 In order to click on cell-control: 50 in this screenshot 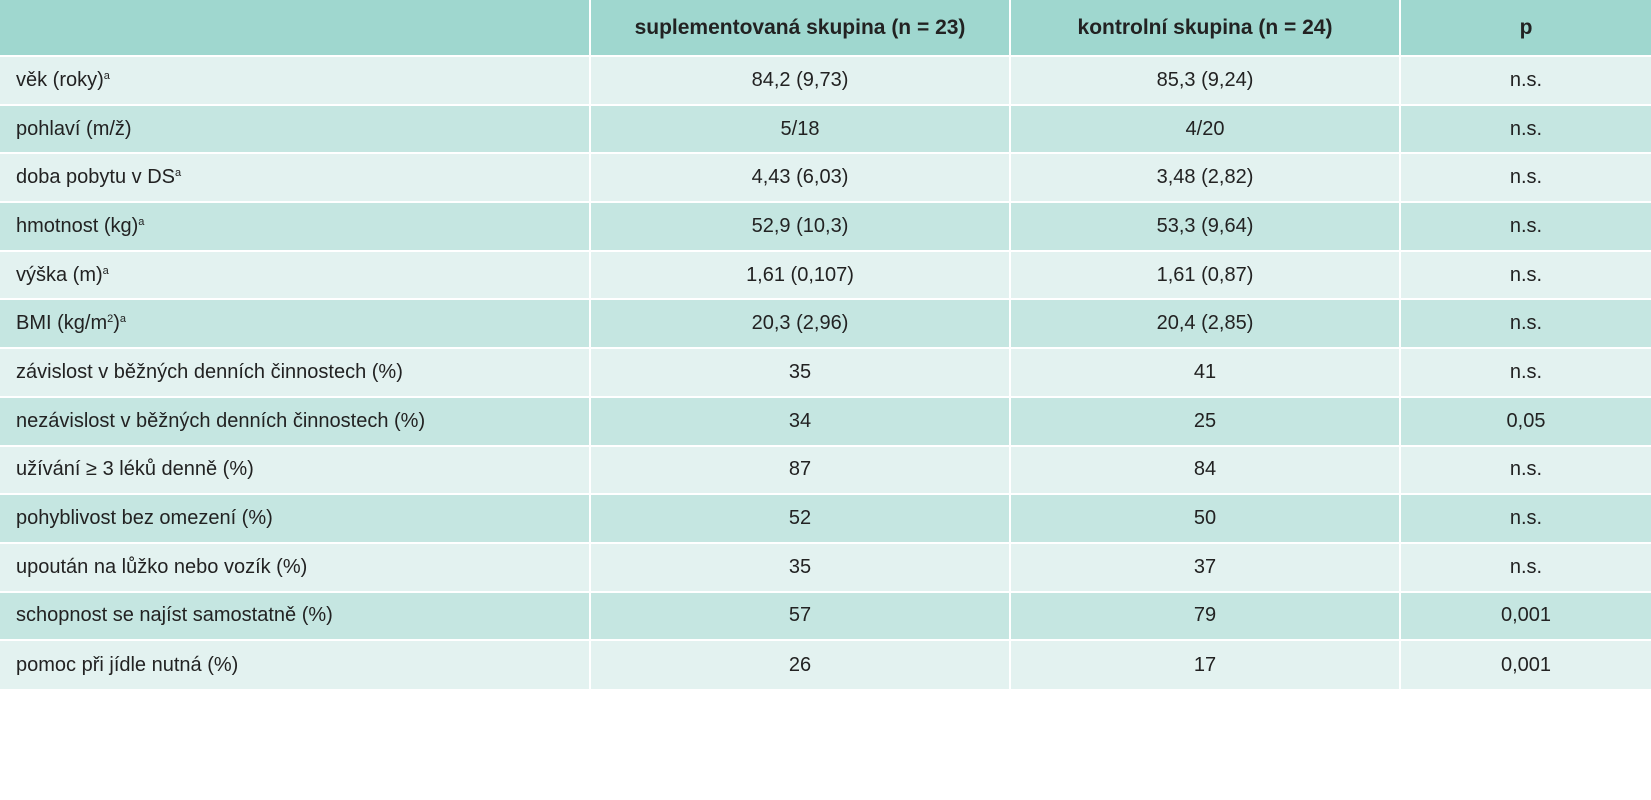, I will do `click(1205, 518)`.